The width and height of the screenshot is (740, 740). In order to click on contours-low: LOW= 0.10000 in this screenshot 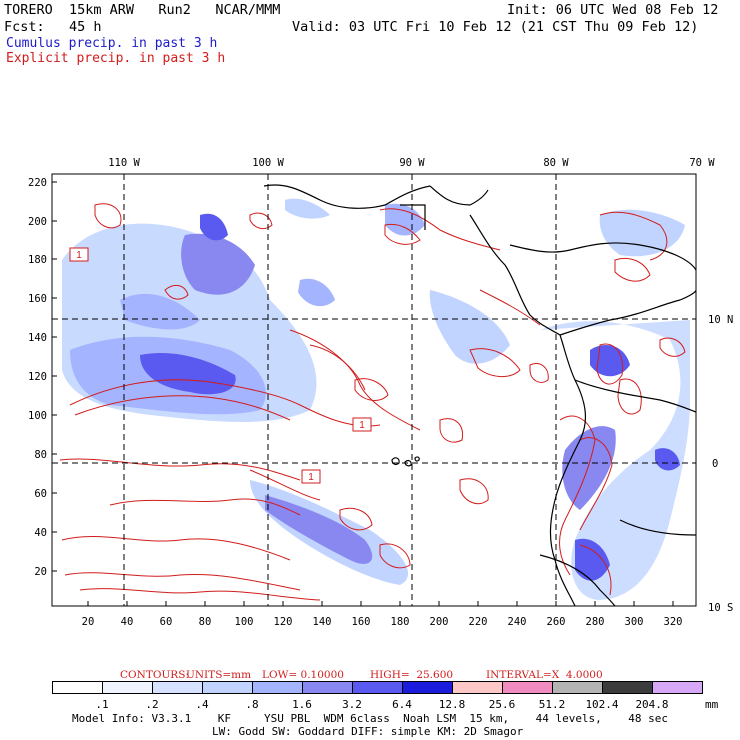, I will do `click(303, 675)`.